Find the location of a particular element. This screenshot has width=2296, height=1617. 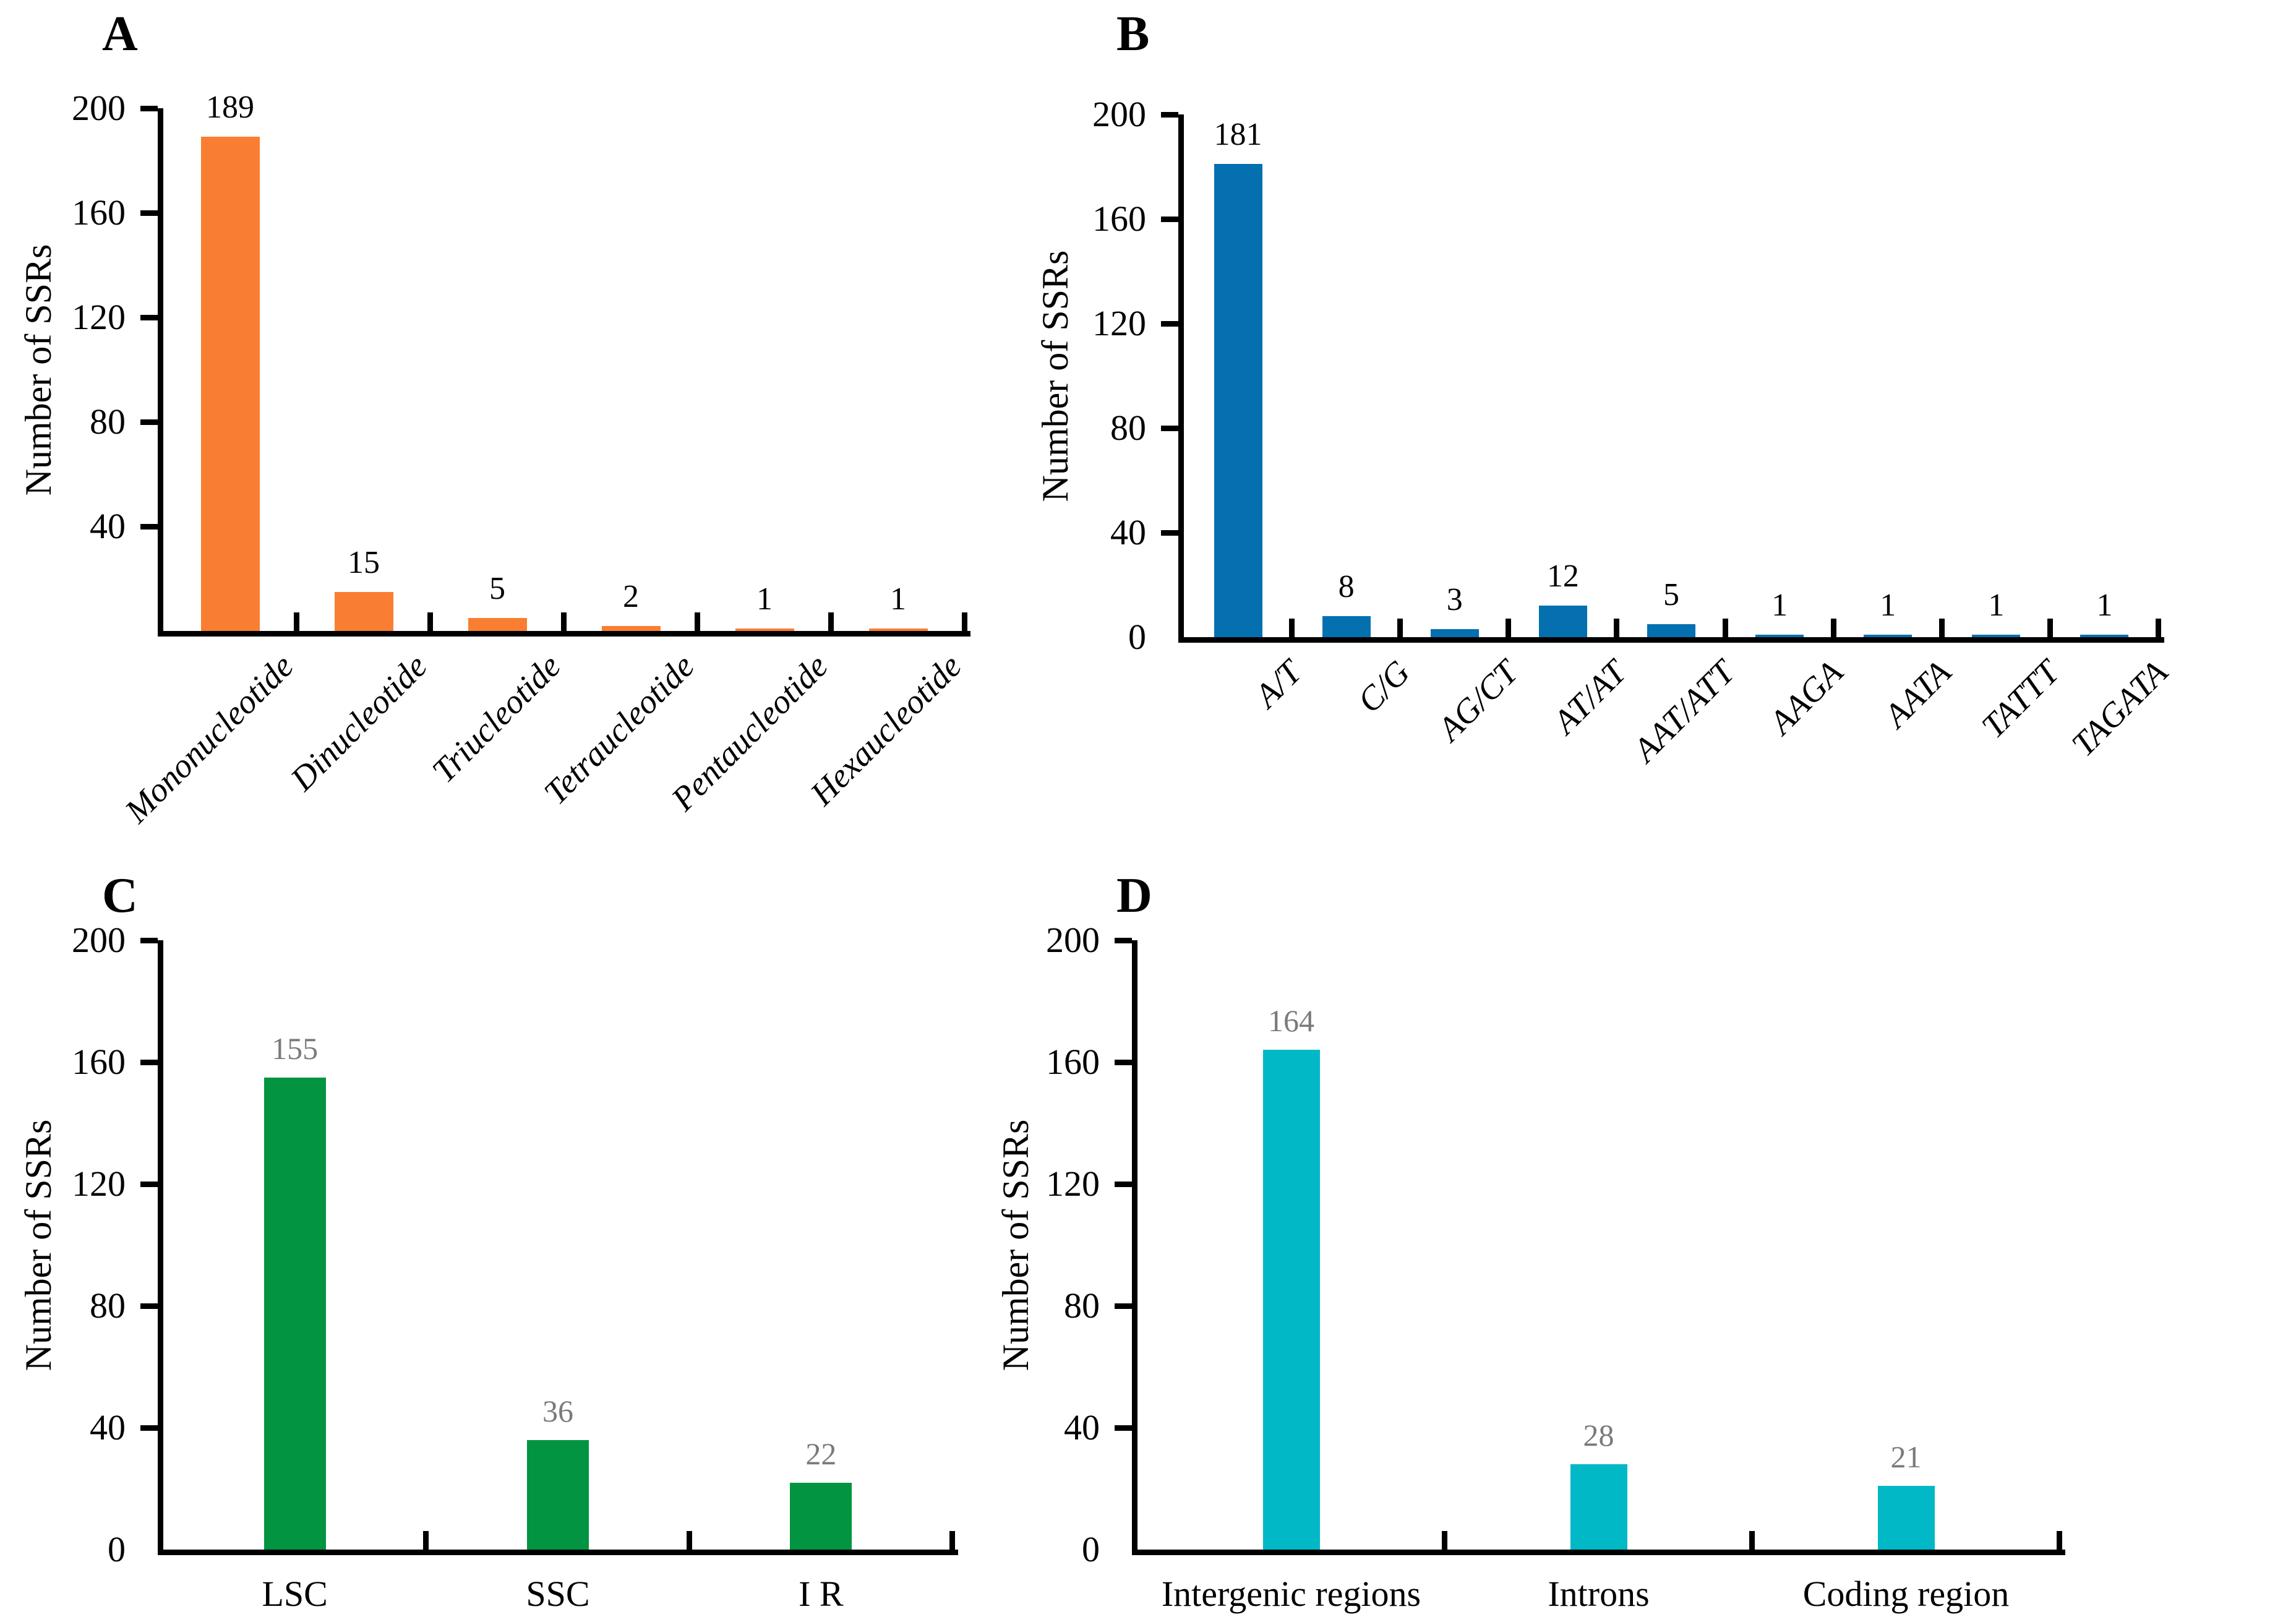

panel-b-bar-value: 3 is located at coordinates (1454, 600).